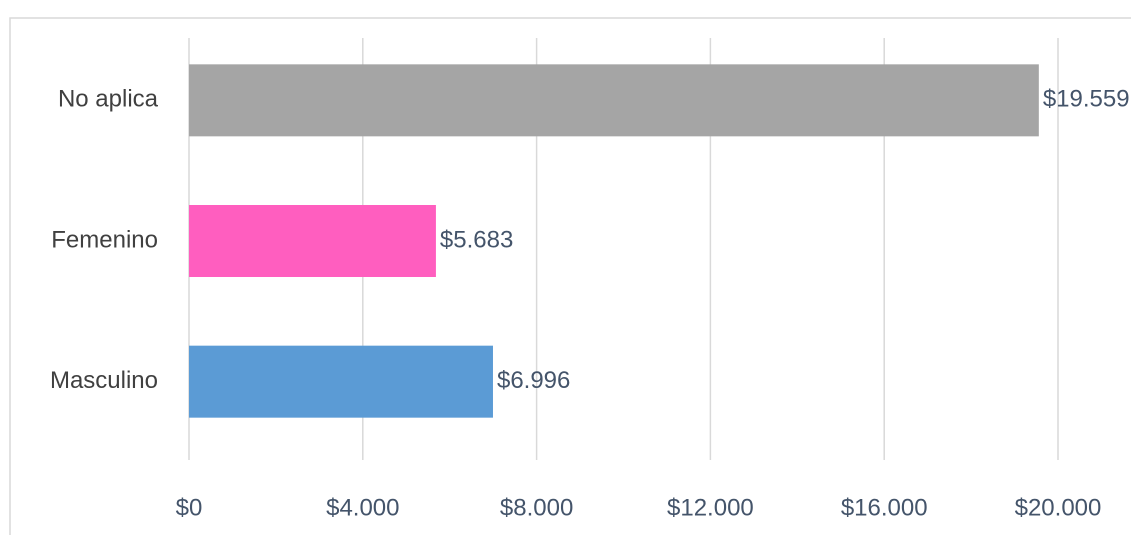 The image size is (1131, 535). I want to click on y-tick-label: Femenino, so click(104, 239).